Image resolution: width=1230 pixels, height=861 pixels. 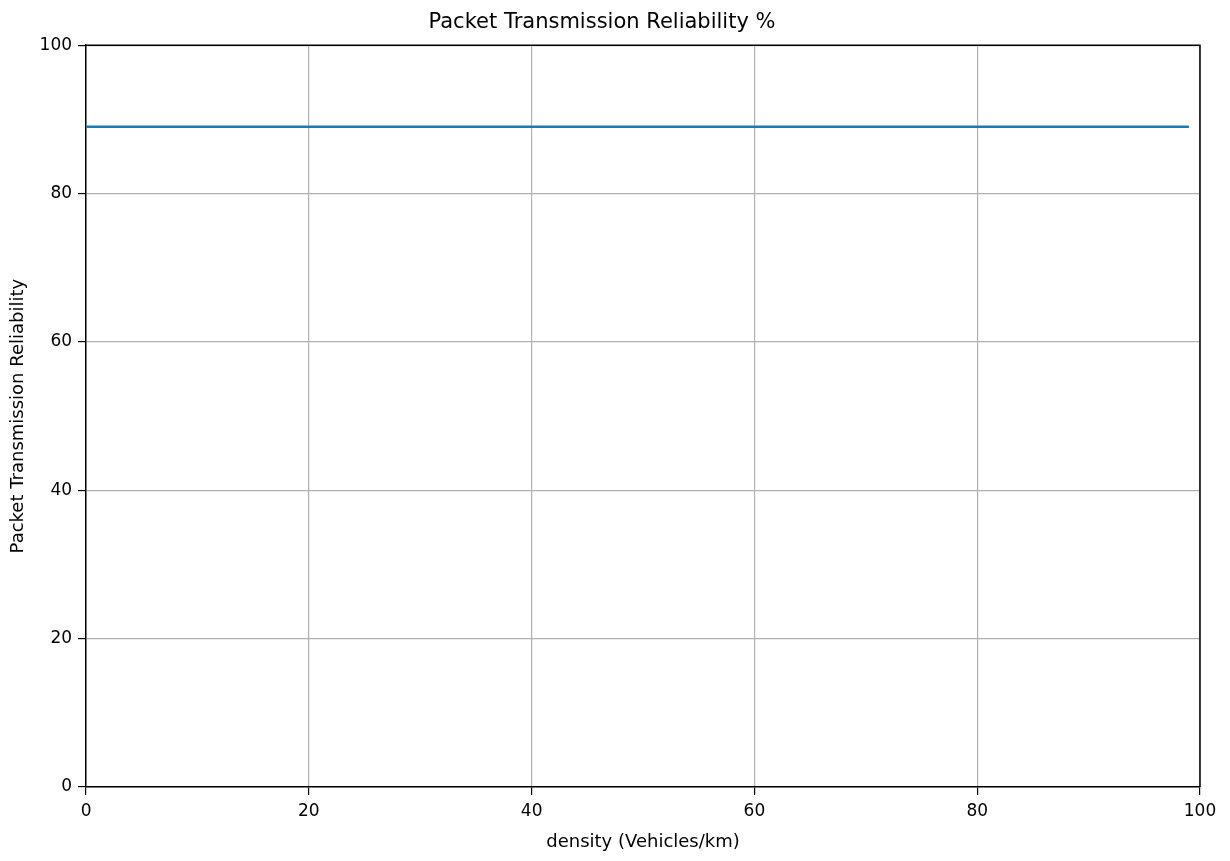 I want to click on y-tick-label: 60, so click(x=61, y=340).